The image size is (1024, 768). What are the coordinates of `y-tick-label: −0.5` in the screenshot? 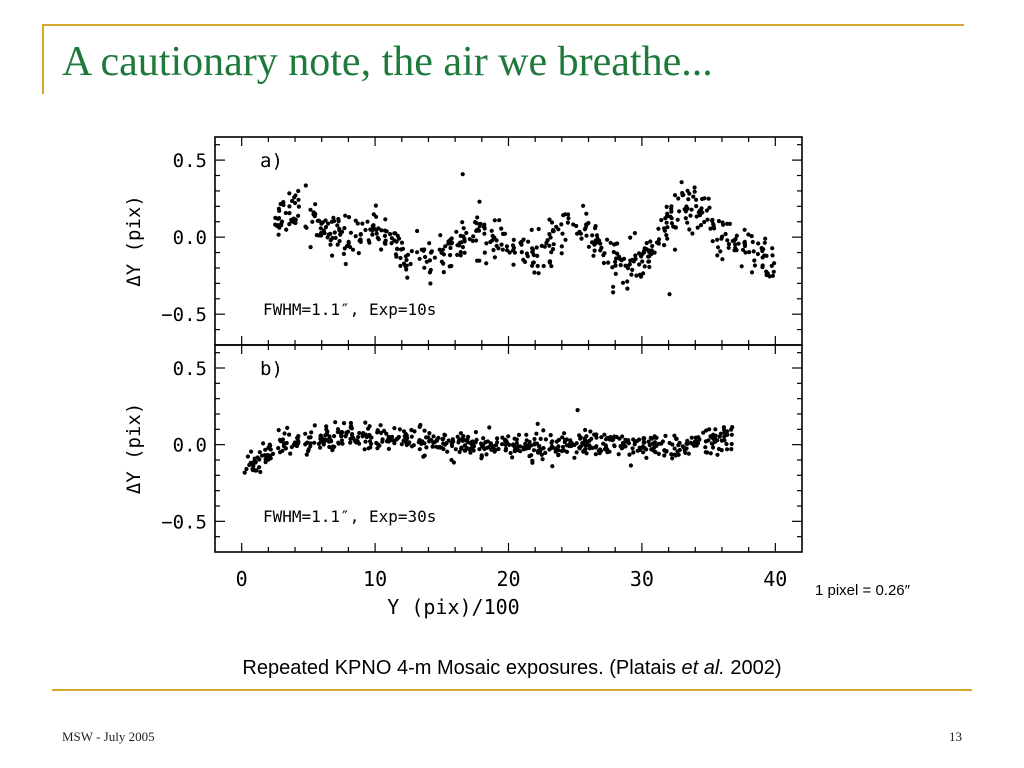 It's located at (184, 522).